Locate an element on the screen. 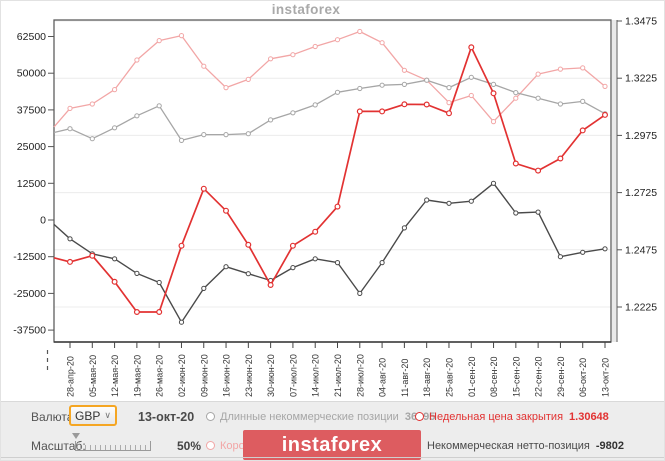  svg-text: 18-авг-20 is located at coordinates (427, 377).